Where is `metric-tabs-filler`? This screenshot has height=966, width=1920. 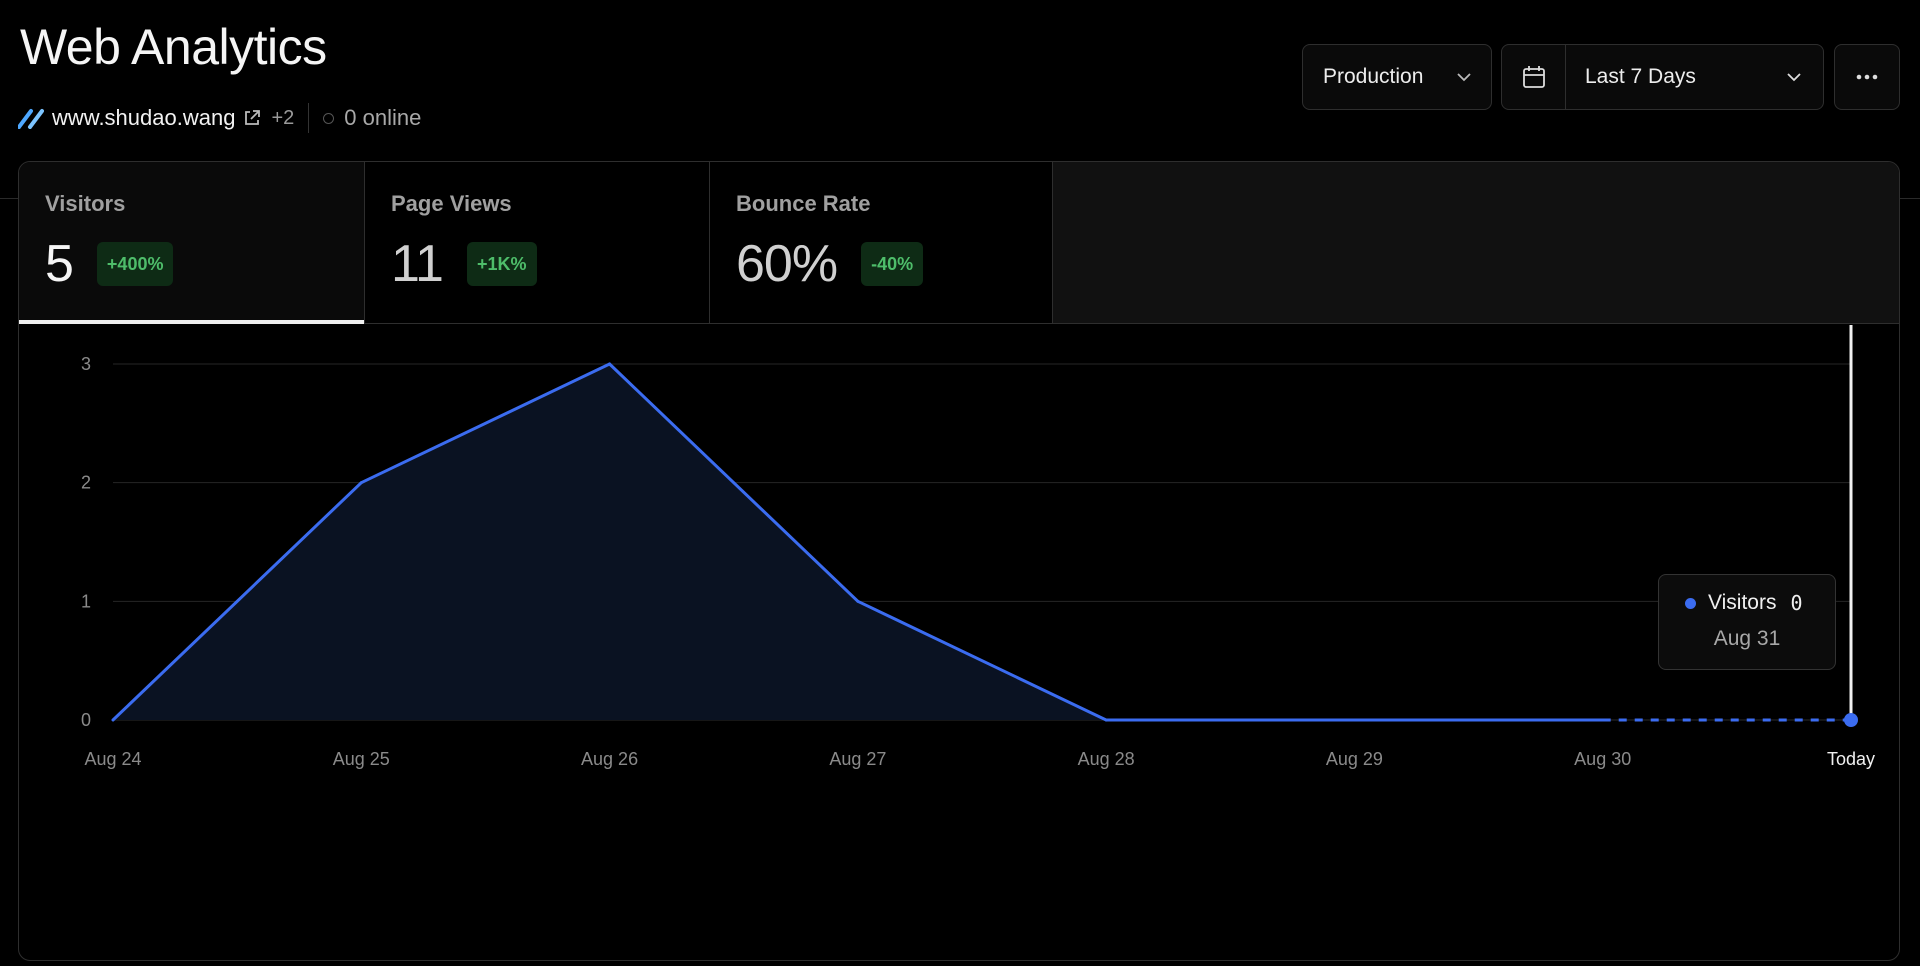
metric-tabs-filler is located at coordinates (1476, 242).